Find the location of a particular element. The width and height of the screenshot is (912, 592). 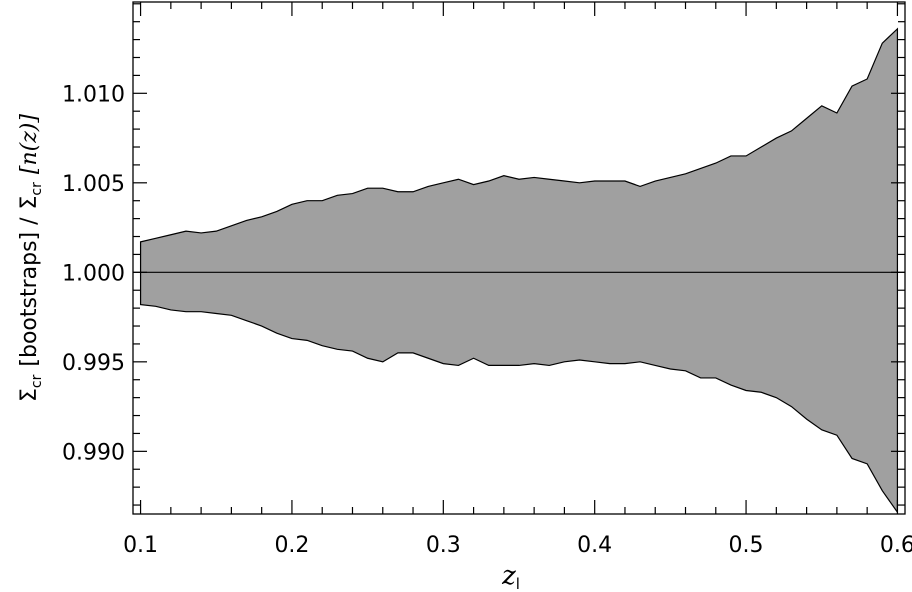

x-tick-label: 0.2 is located at coordinates (291, 545).